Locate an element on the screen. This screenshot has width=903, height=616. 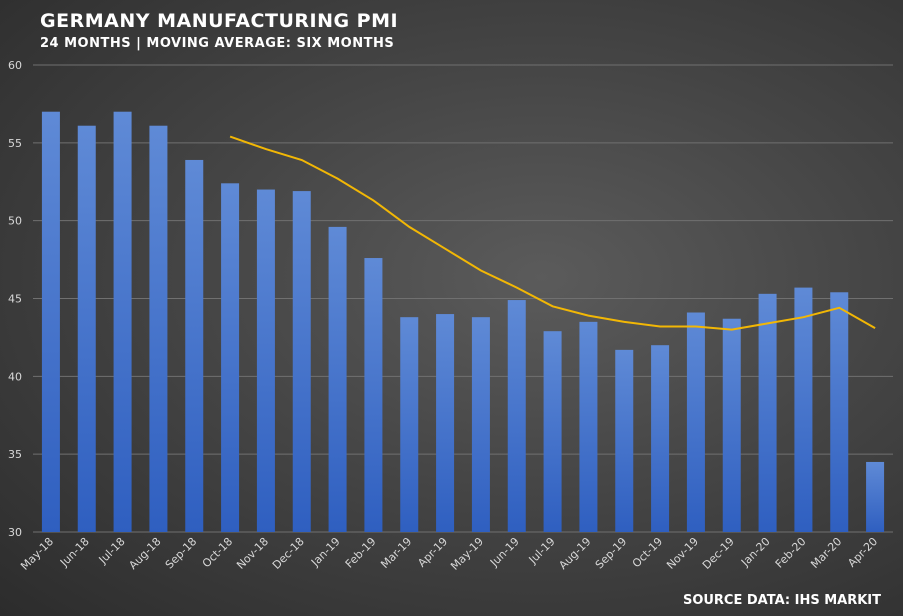
x-tick-label: Jun-18 is located at coordinates (74, 552).